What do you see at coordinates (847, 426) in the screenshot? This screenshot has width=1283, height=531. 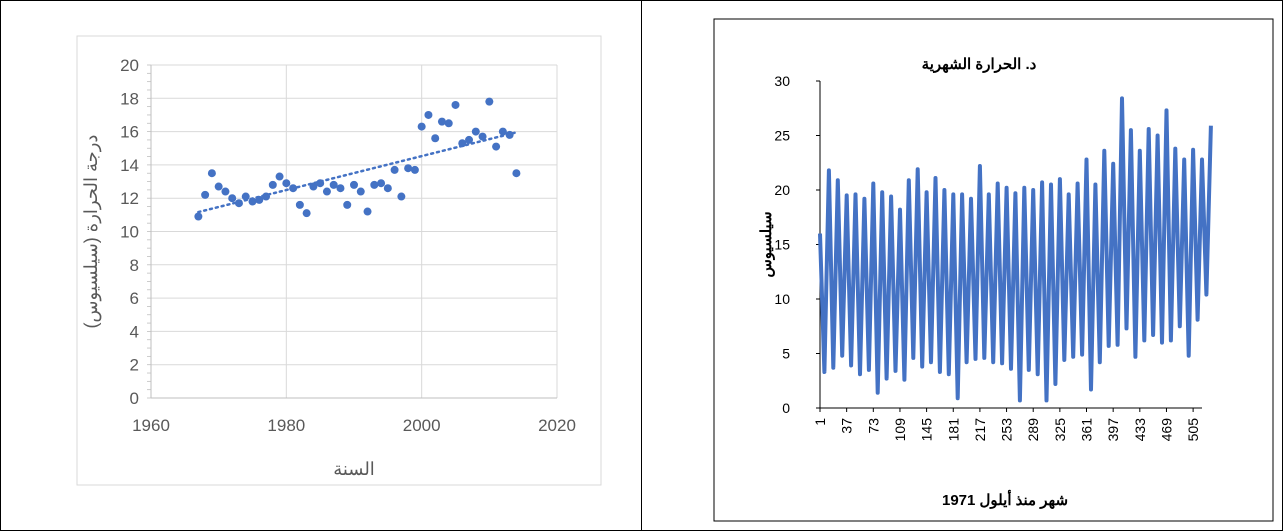 I see `x-tick-label: 37` at bounding box center [847, 426].